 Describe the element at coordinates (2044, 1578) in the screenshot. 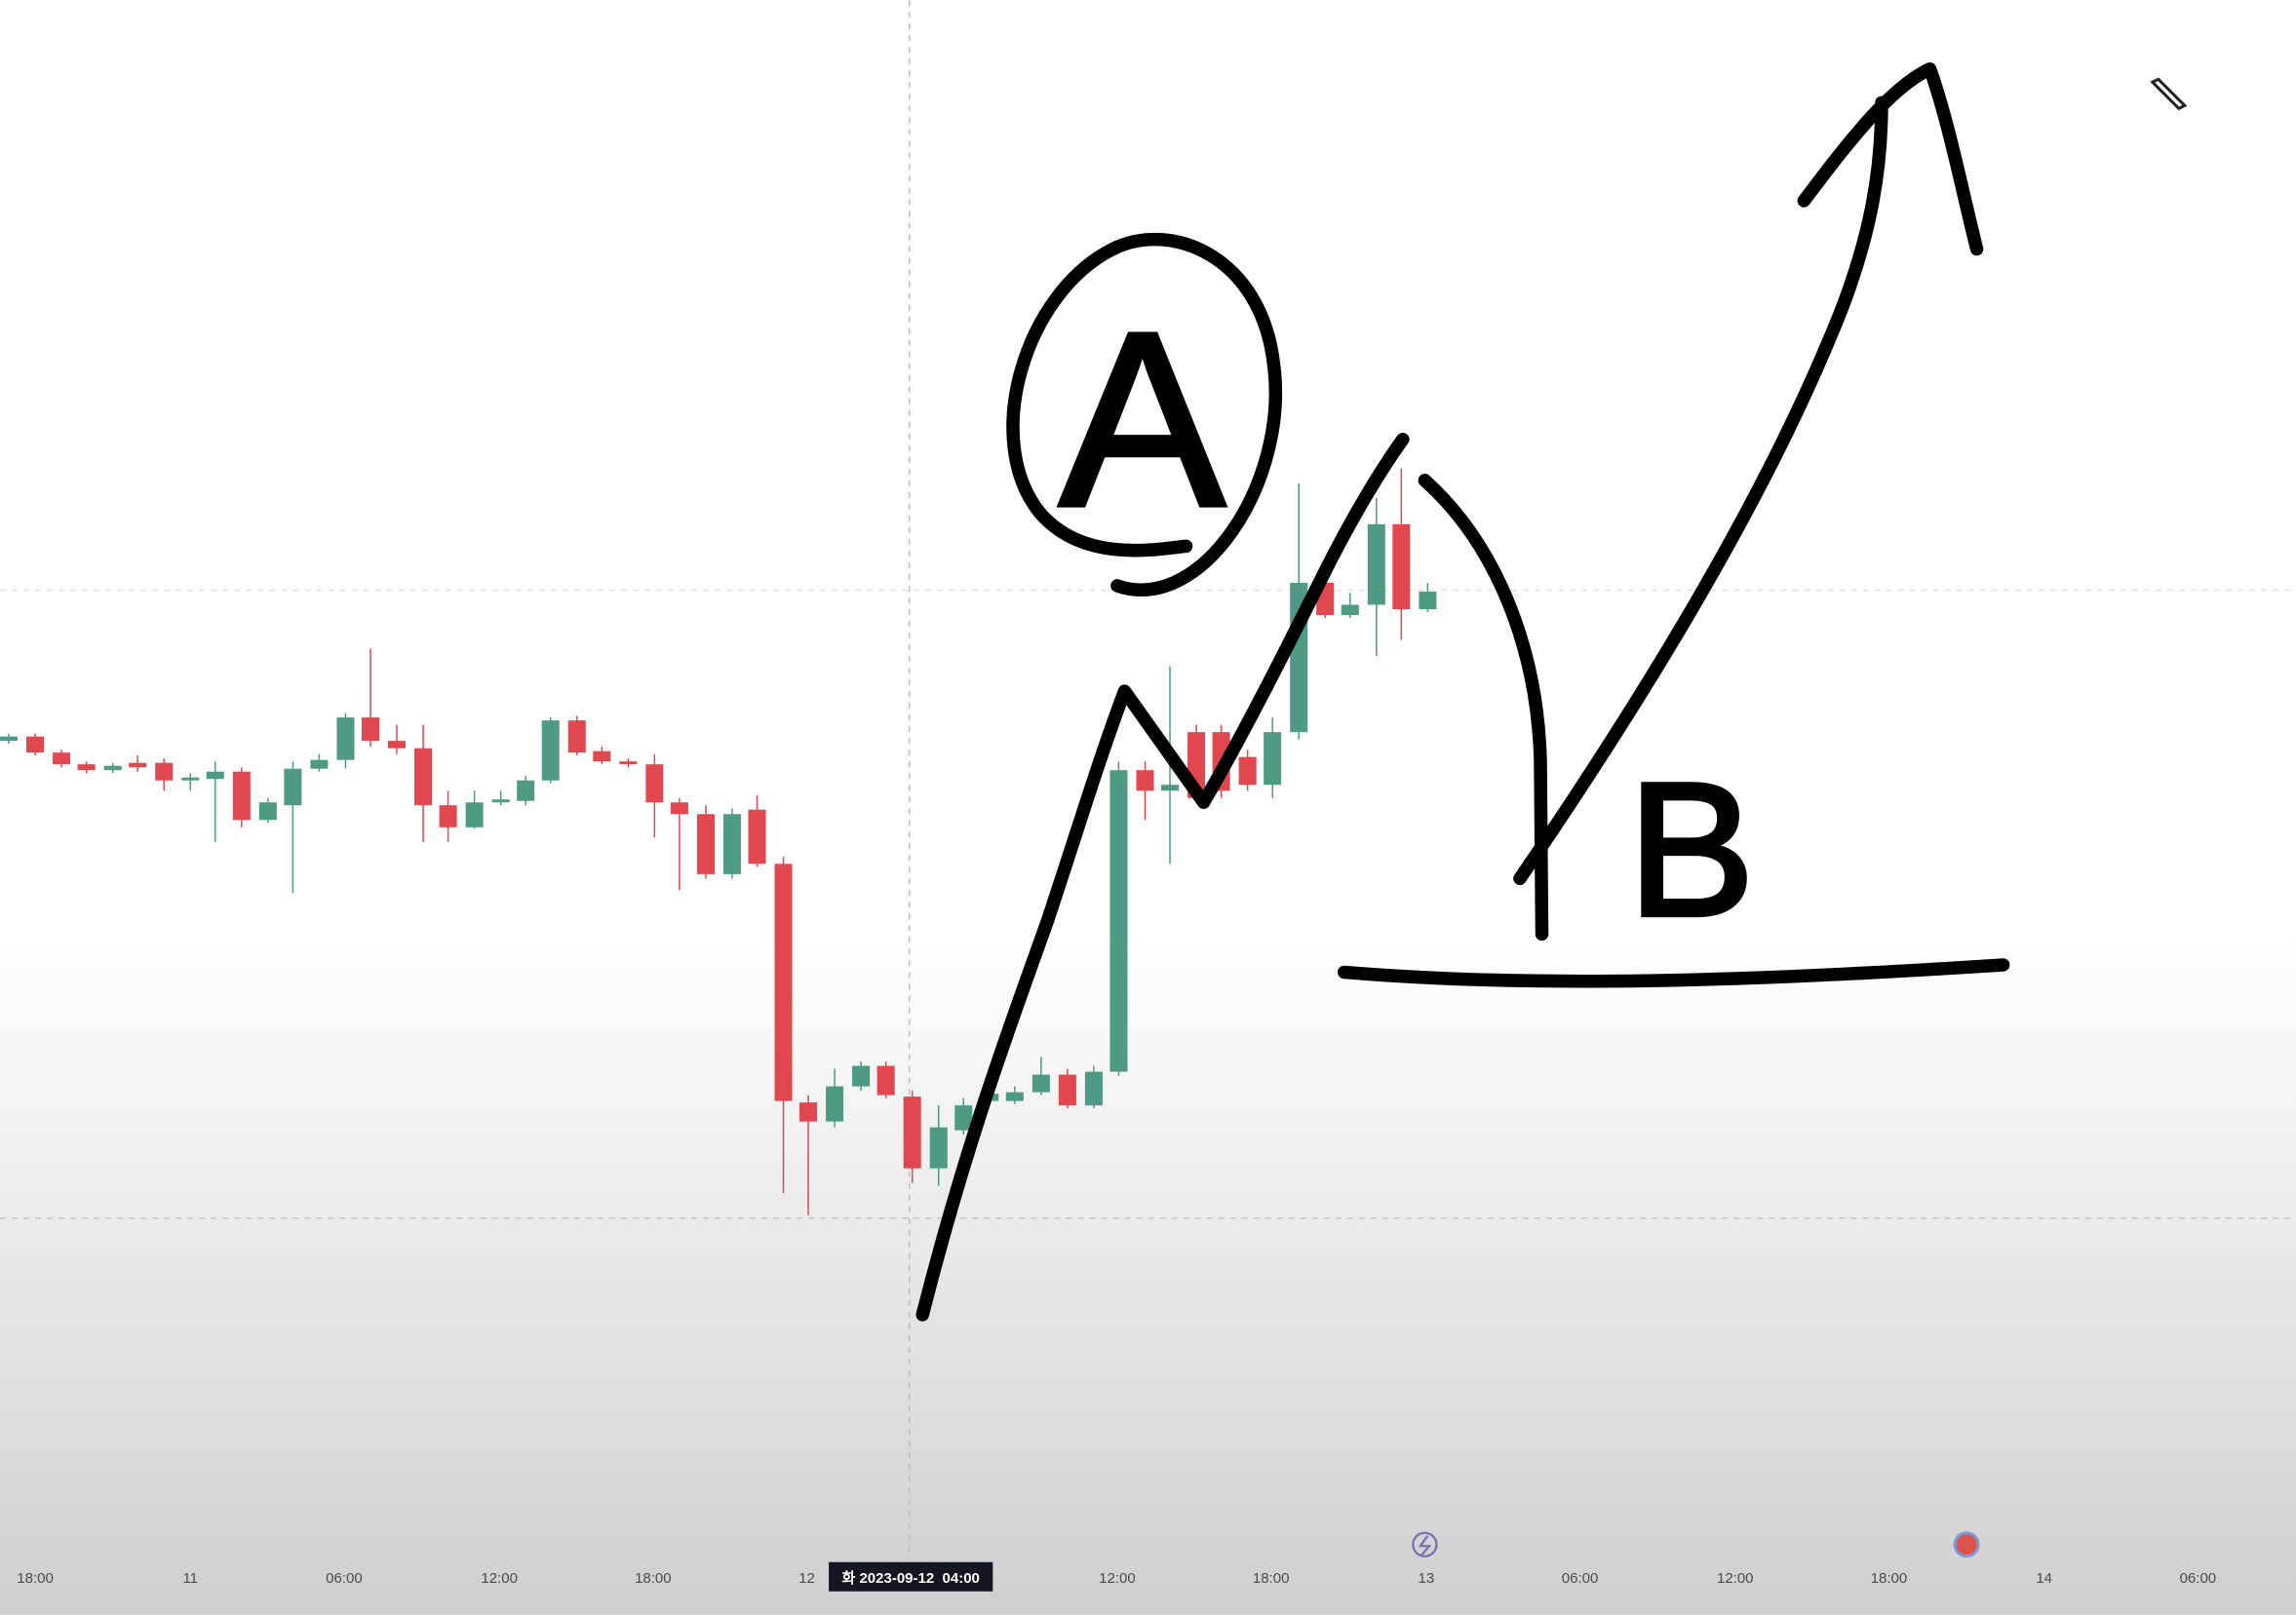

I see `time-label: 14` at that location.